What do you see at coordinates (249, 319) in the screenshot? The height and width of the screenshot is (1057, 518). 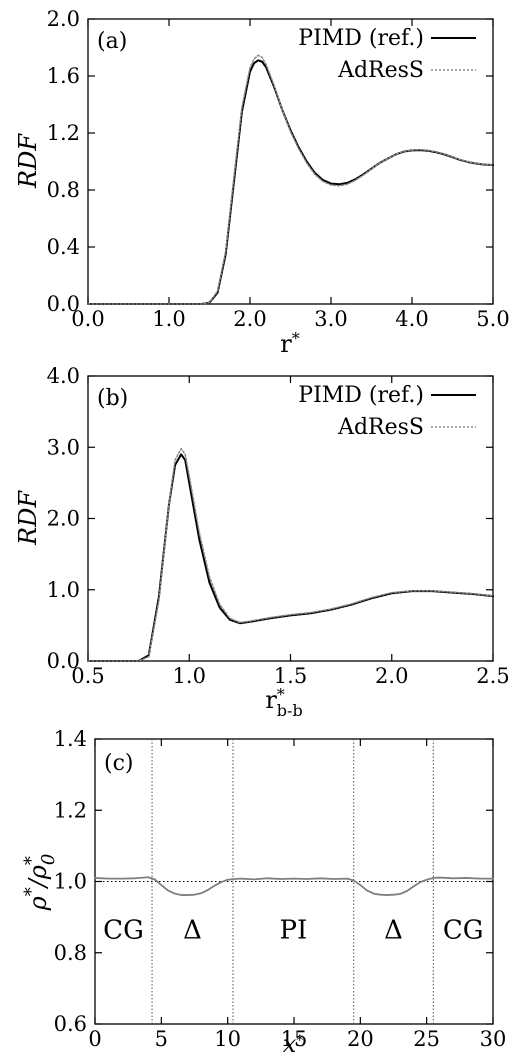 I see `x-tick-label-a-2: 2.0` at bounding box center [249, 319].